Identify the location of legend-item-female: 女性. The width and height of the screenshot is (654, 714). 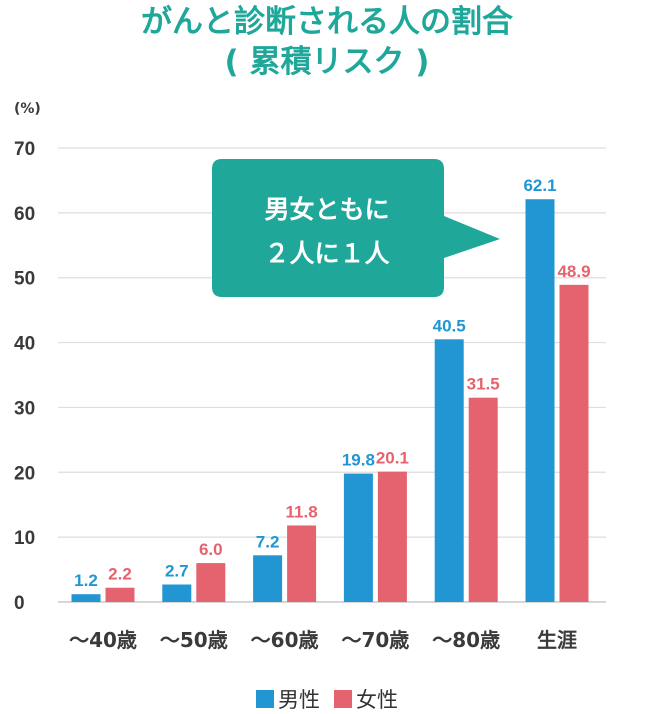
(366, 699).